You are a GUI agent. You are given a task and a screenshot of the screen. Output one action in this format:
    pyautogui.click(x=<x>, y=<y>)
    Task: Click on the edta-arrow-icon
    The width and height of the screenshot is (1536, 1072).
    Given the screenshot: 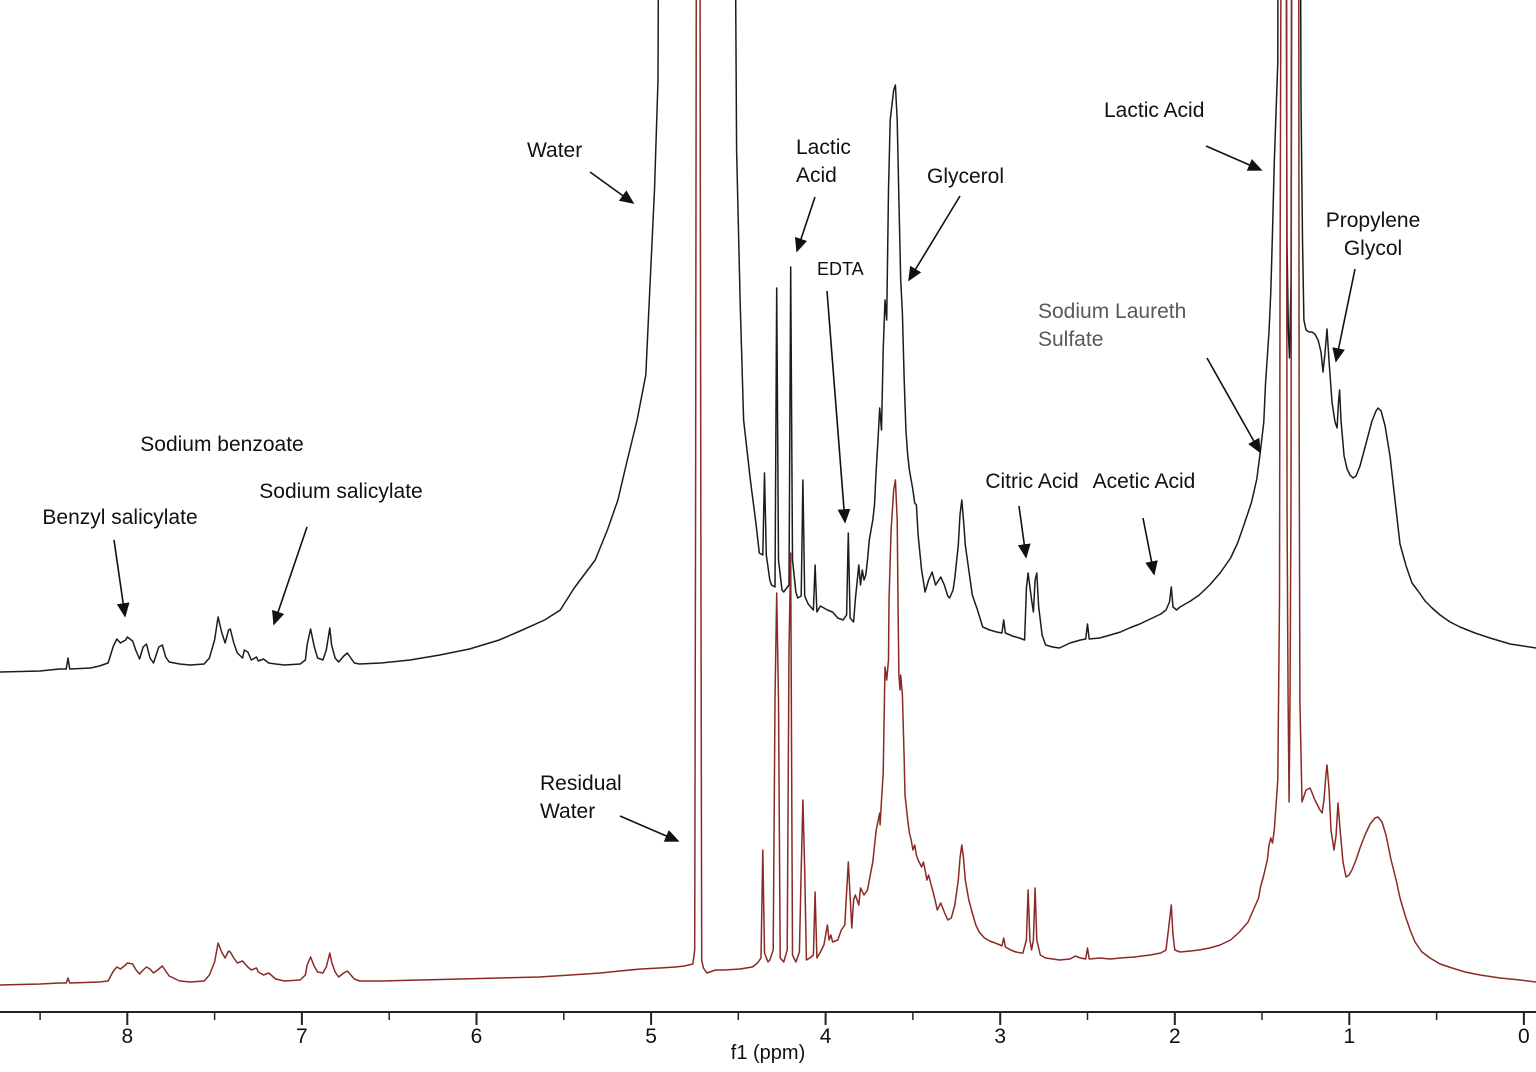 What is the action you would take?
    pyautogui.click(x=838, y=407)
    